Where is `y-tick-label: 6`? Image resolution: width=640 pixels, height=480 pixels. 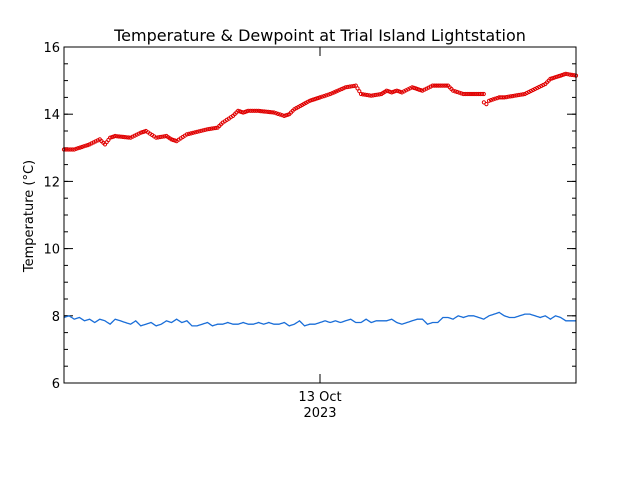 y-tick-label: 6 is located at coordinates (56, 384).